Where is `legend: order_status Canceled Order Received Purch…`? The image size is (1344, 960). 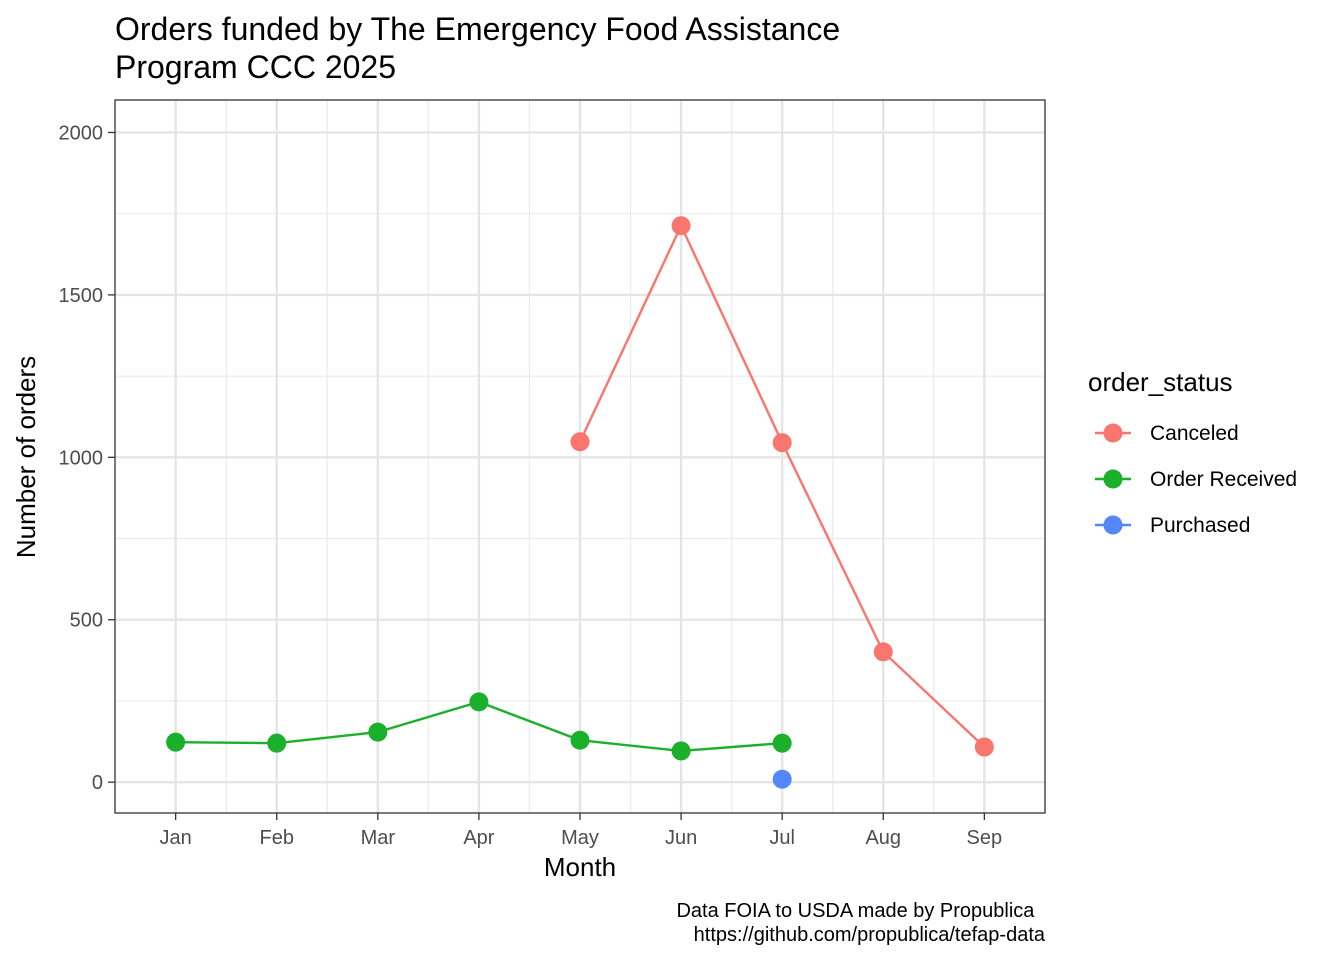
legend: order_status Canceled Order Received Purch… is located at coordinates (1192, 452).